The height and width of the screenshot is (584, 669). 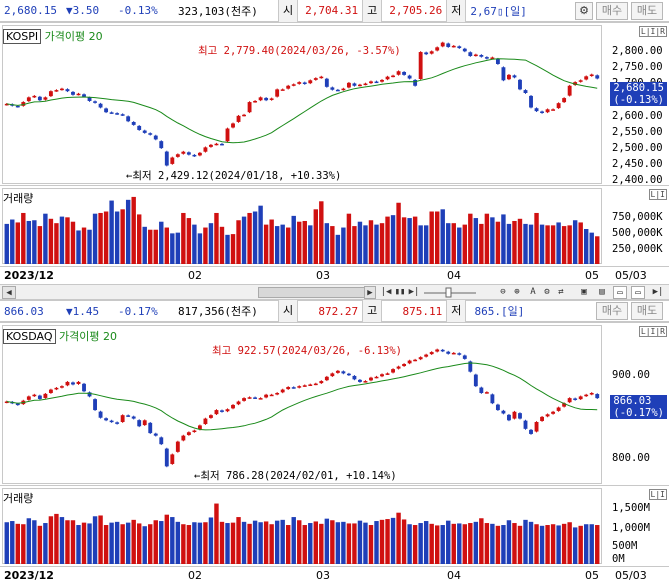 What do you see at coordinates (652, 331) in the screenshot?
I see `kosdaq-panel-corner-icon: L|I|R` at bounding box center [652, 331].